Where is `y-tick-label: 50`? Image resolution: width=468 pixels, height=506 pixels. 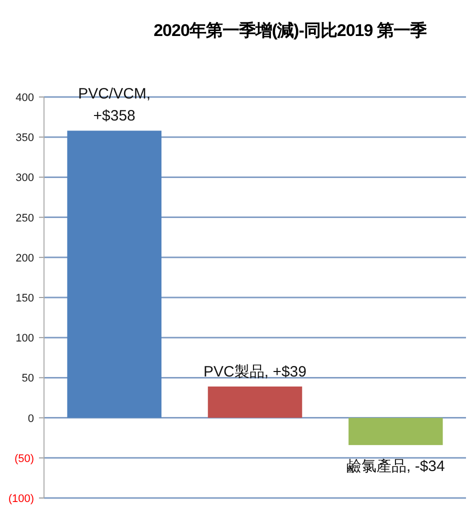 y-tick-label: 50 is located at coordinates (28, 378).